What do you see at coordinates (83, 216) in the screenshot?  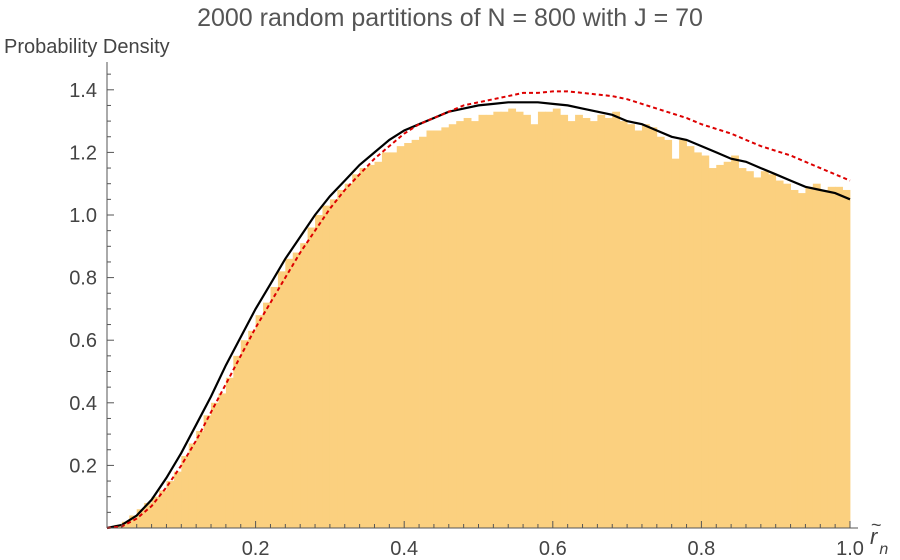 I see `y-tick-label: 1.0` at bounding box center [83, 216].